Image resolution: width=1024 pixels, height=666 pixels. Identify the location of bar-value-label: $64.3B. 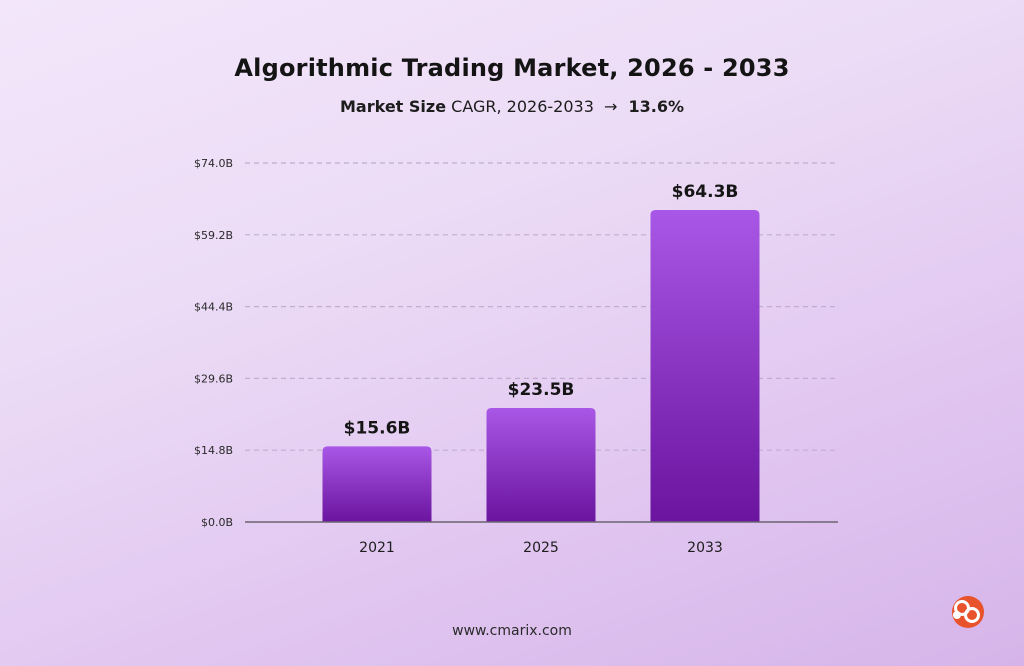
(705, 192).